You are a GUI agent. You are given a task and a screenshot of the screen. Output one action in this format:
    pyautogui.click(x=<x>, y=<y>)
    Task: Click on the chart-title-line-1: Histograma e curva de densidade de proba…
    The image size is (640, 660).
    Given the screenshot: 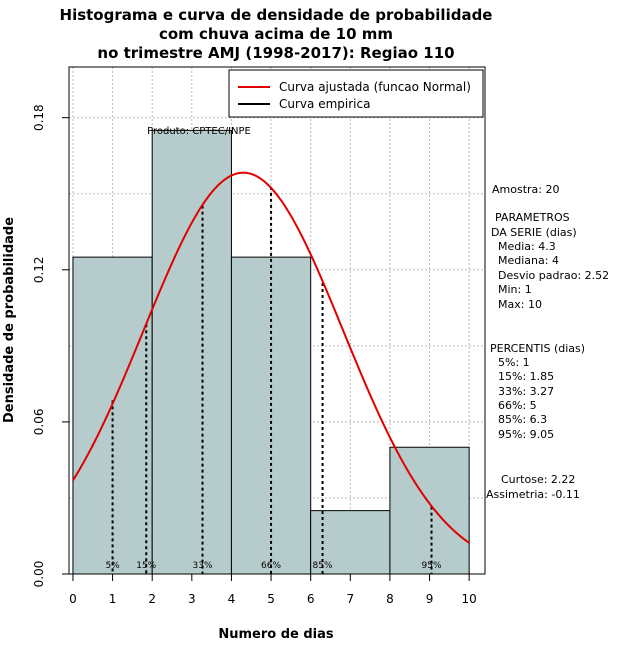 What is the action you would take?
    pyautogui.click(x=276, y=15)
    